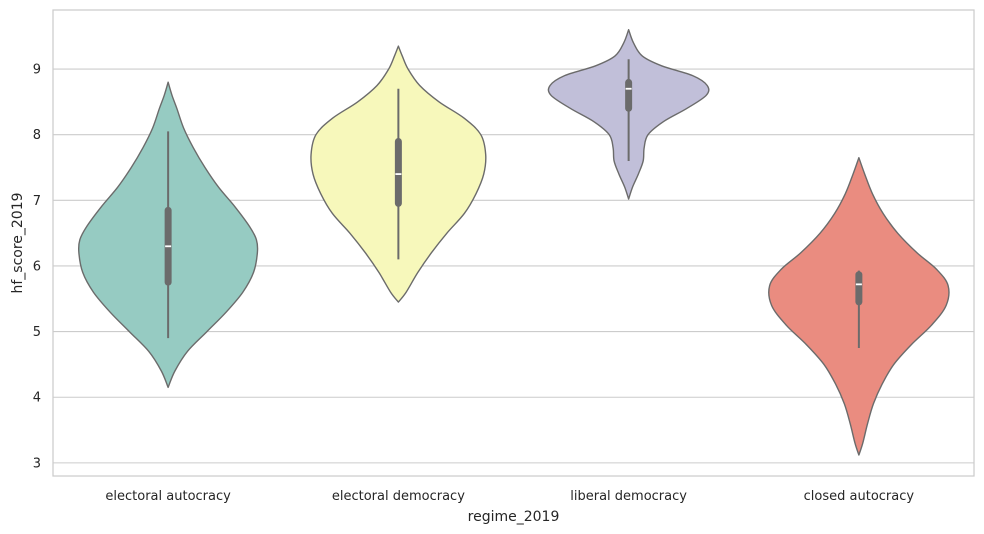 This screenshot has height=534, width=984. I want to click on x-tick-label: electoral autocracy, so click(168, 496).